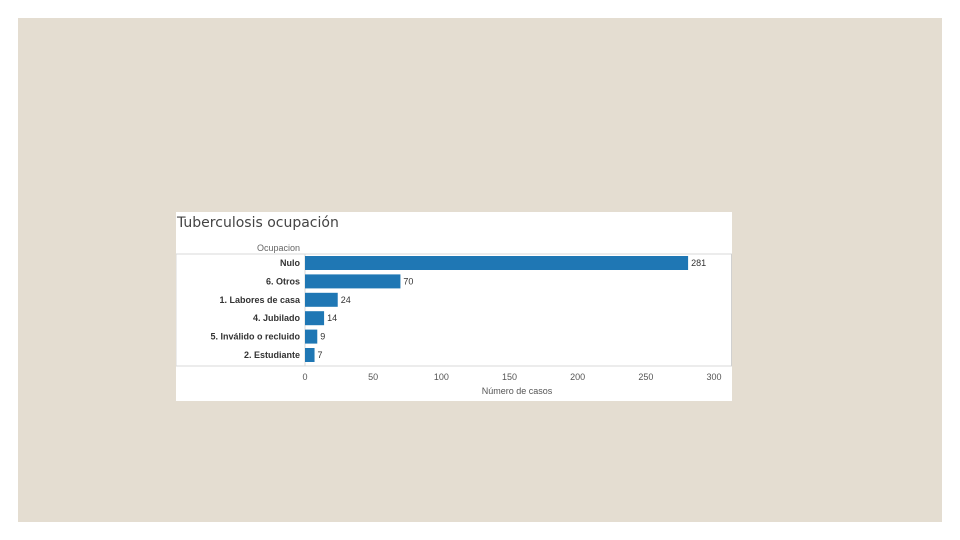  Describe the element at coordinates (497, 263) in the screenshot. I see `bar-nulo` at that location.